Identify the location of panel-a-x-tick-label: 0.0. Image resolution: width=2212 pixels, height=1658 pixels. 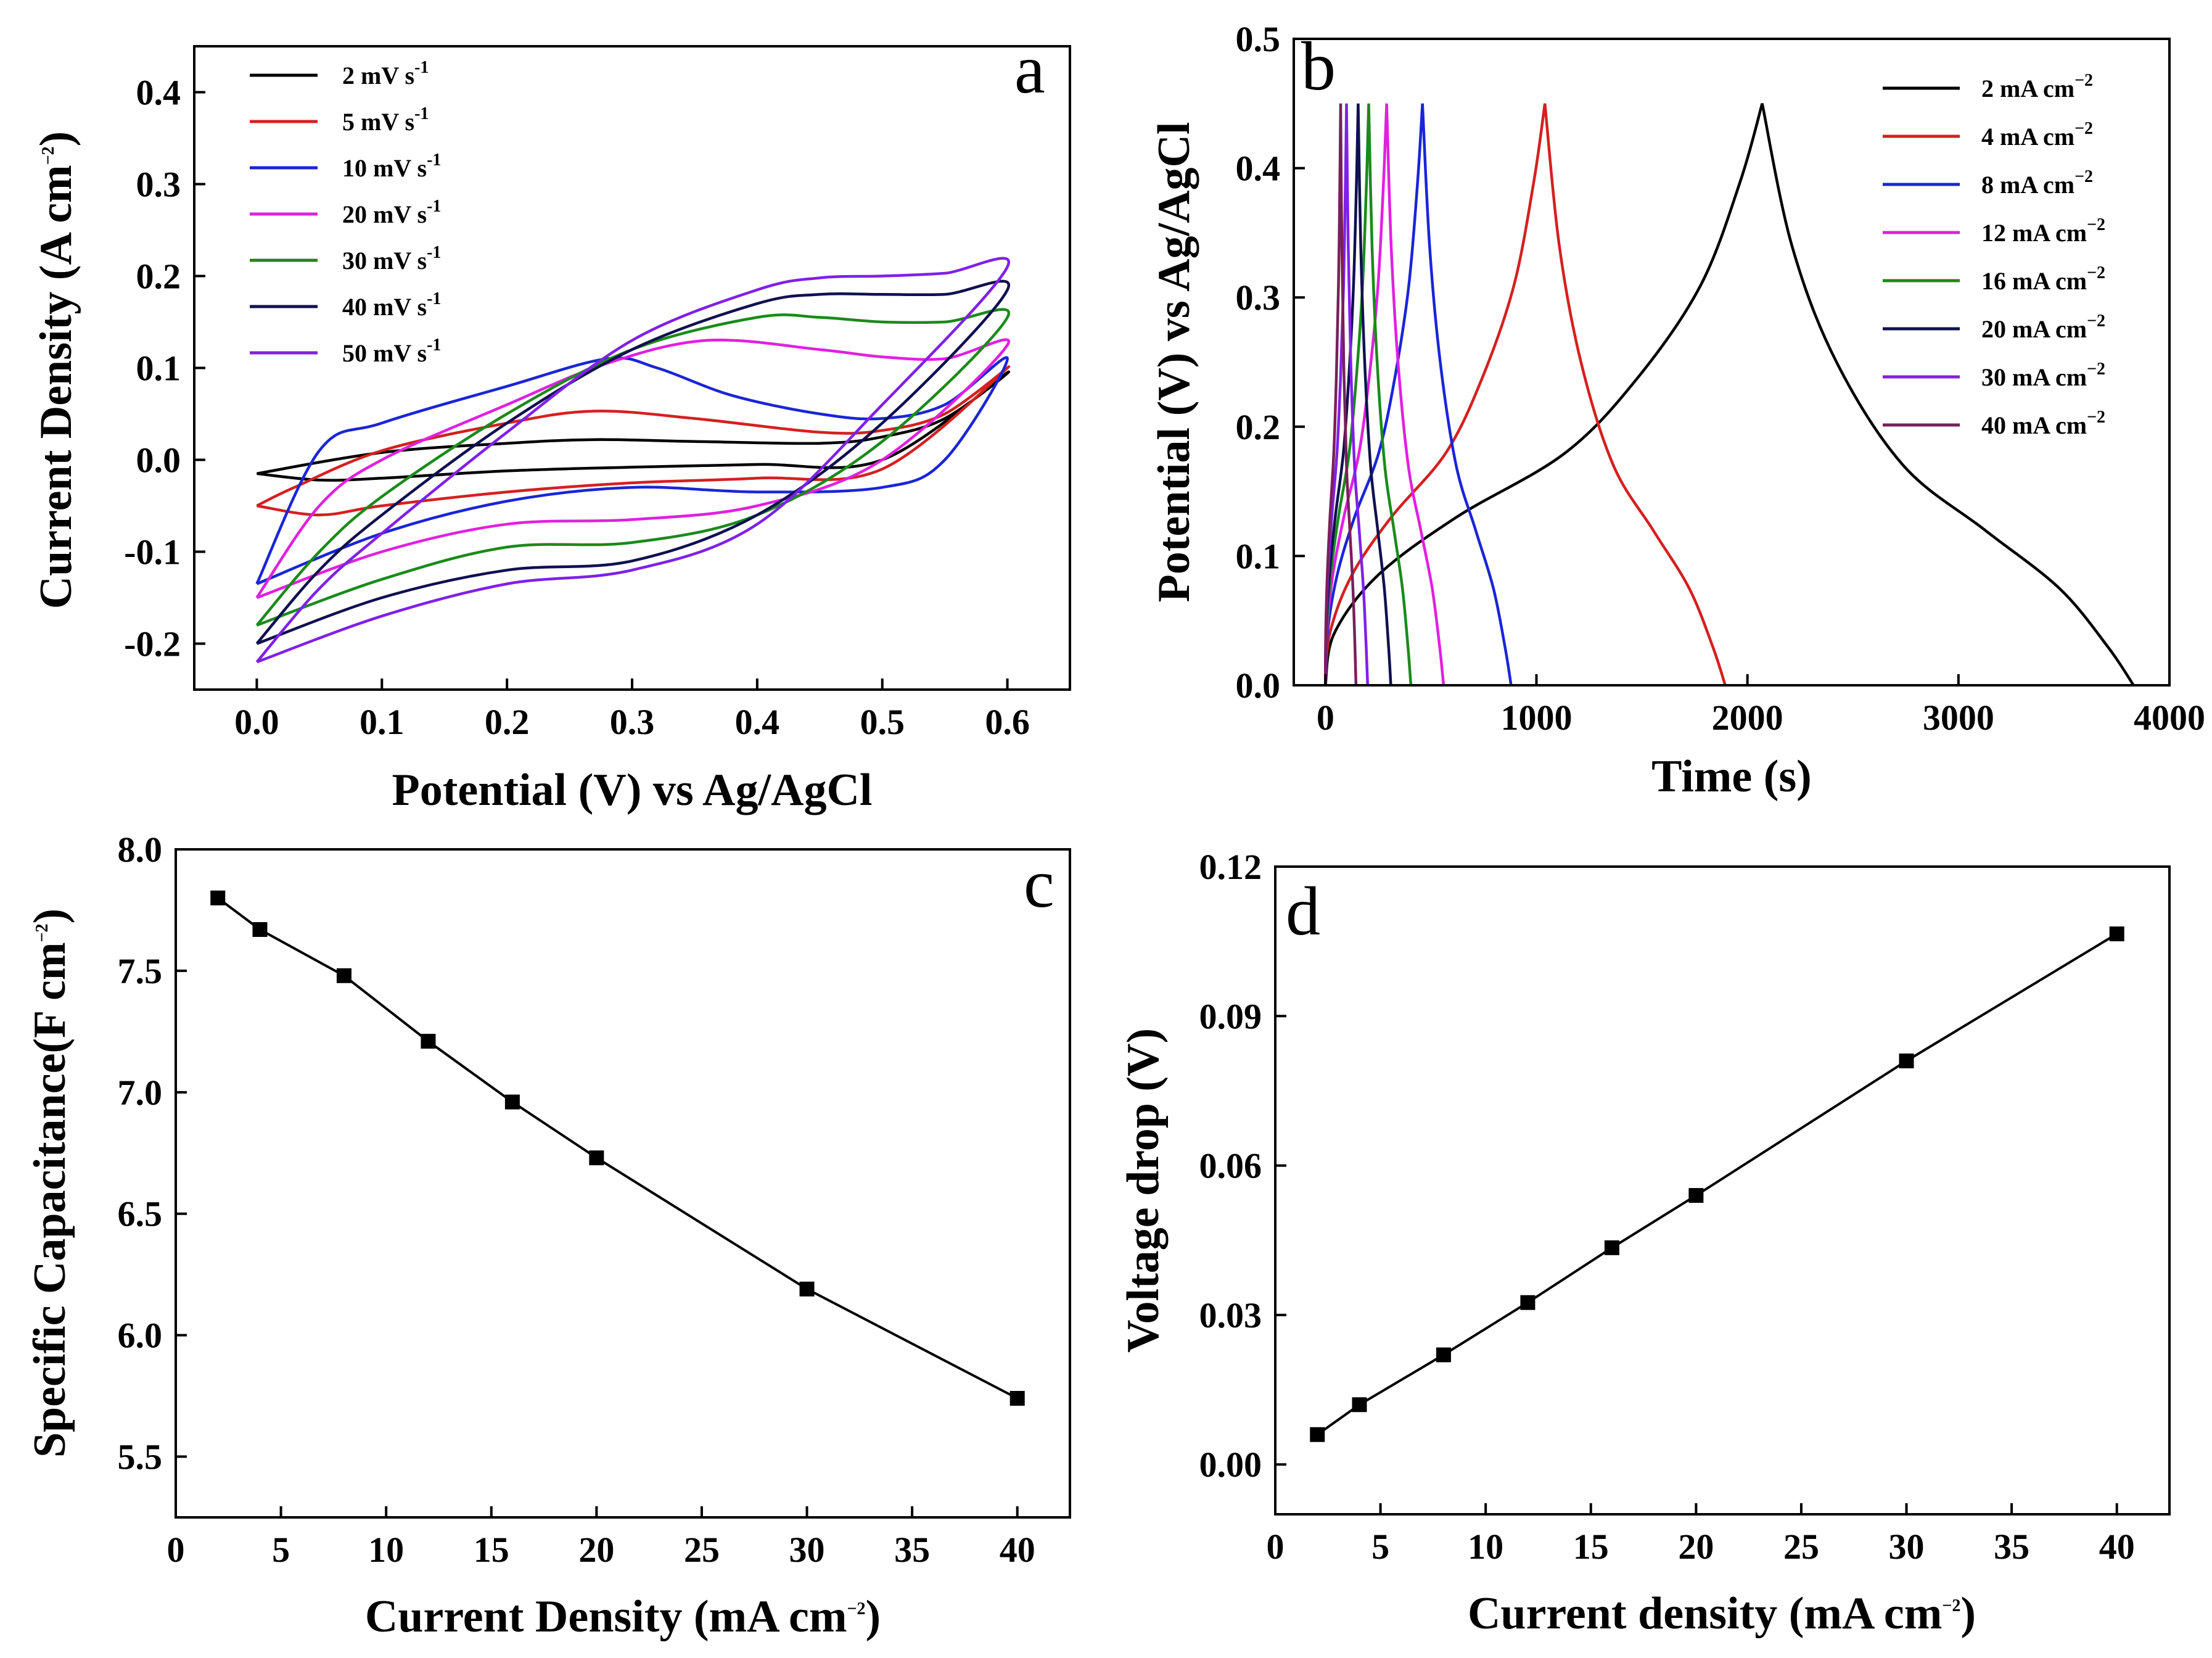
(256, 722).